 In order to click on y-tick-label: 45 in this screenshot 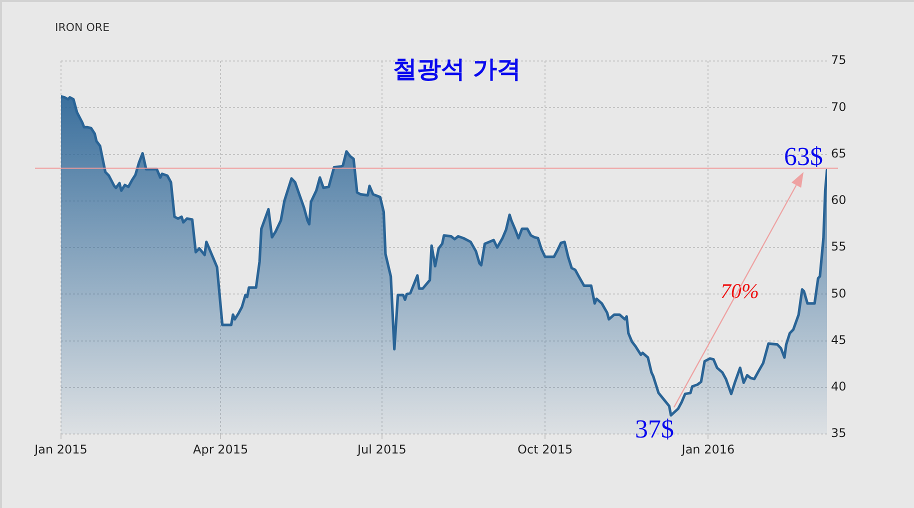, I will do `click(838, 339)`.